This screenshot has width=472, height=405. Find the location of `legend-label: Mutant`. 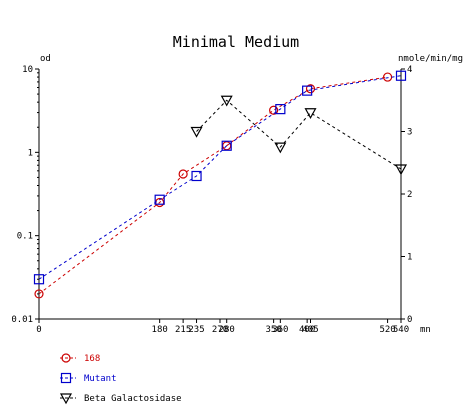

legend-label: Mutant is located at coordinates (100, 379).